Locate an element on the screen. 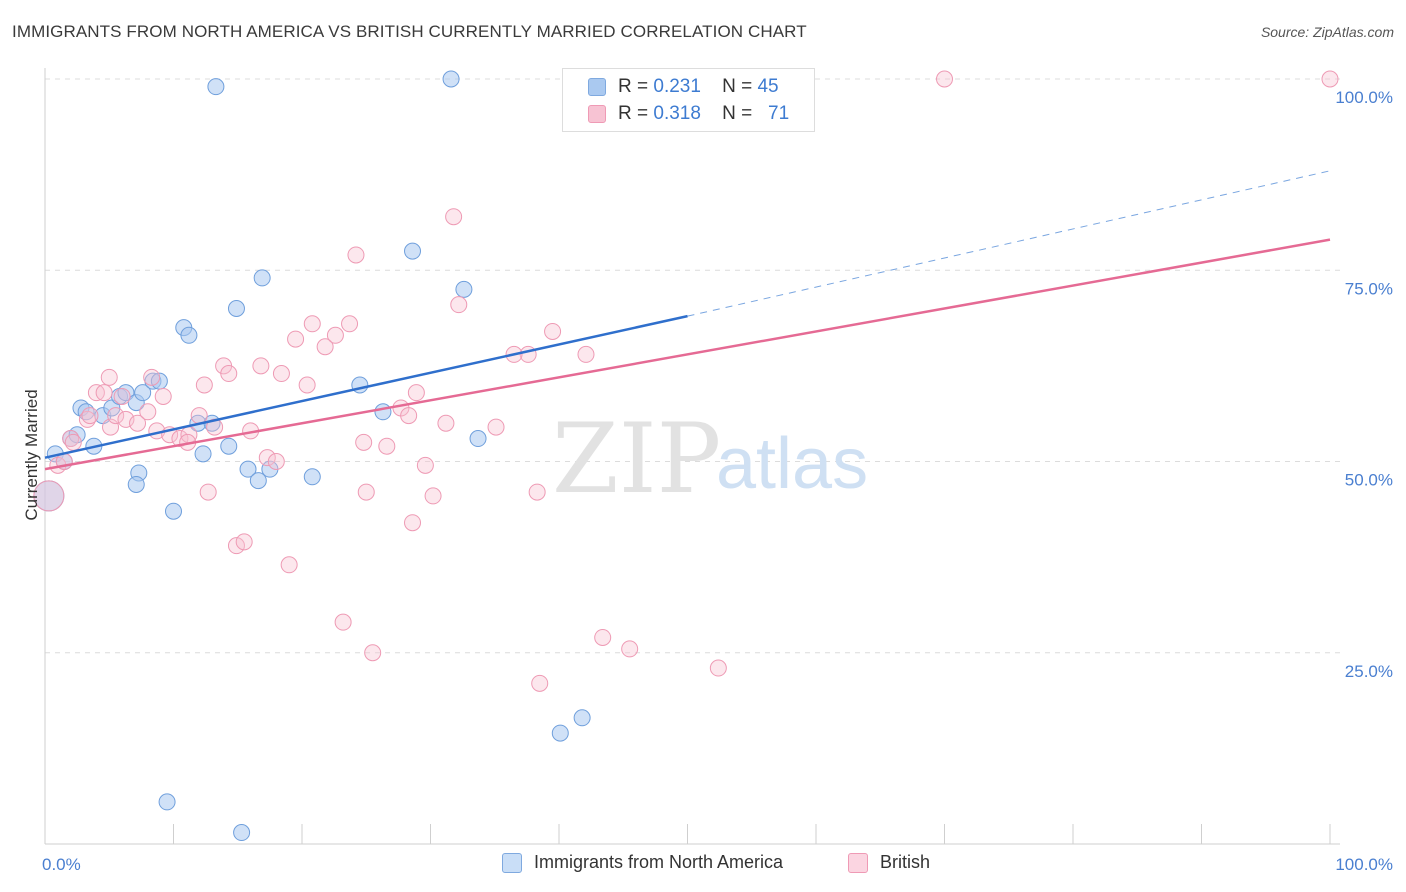 This screenshot has width=1406, height=892. trend-line-immigrants is located at coordinates (366, 386).